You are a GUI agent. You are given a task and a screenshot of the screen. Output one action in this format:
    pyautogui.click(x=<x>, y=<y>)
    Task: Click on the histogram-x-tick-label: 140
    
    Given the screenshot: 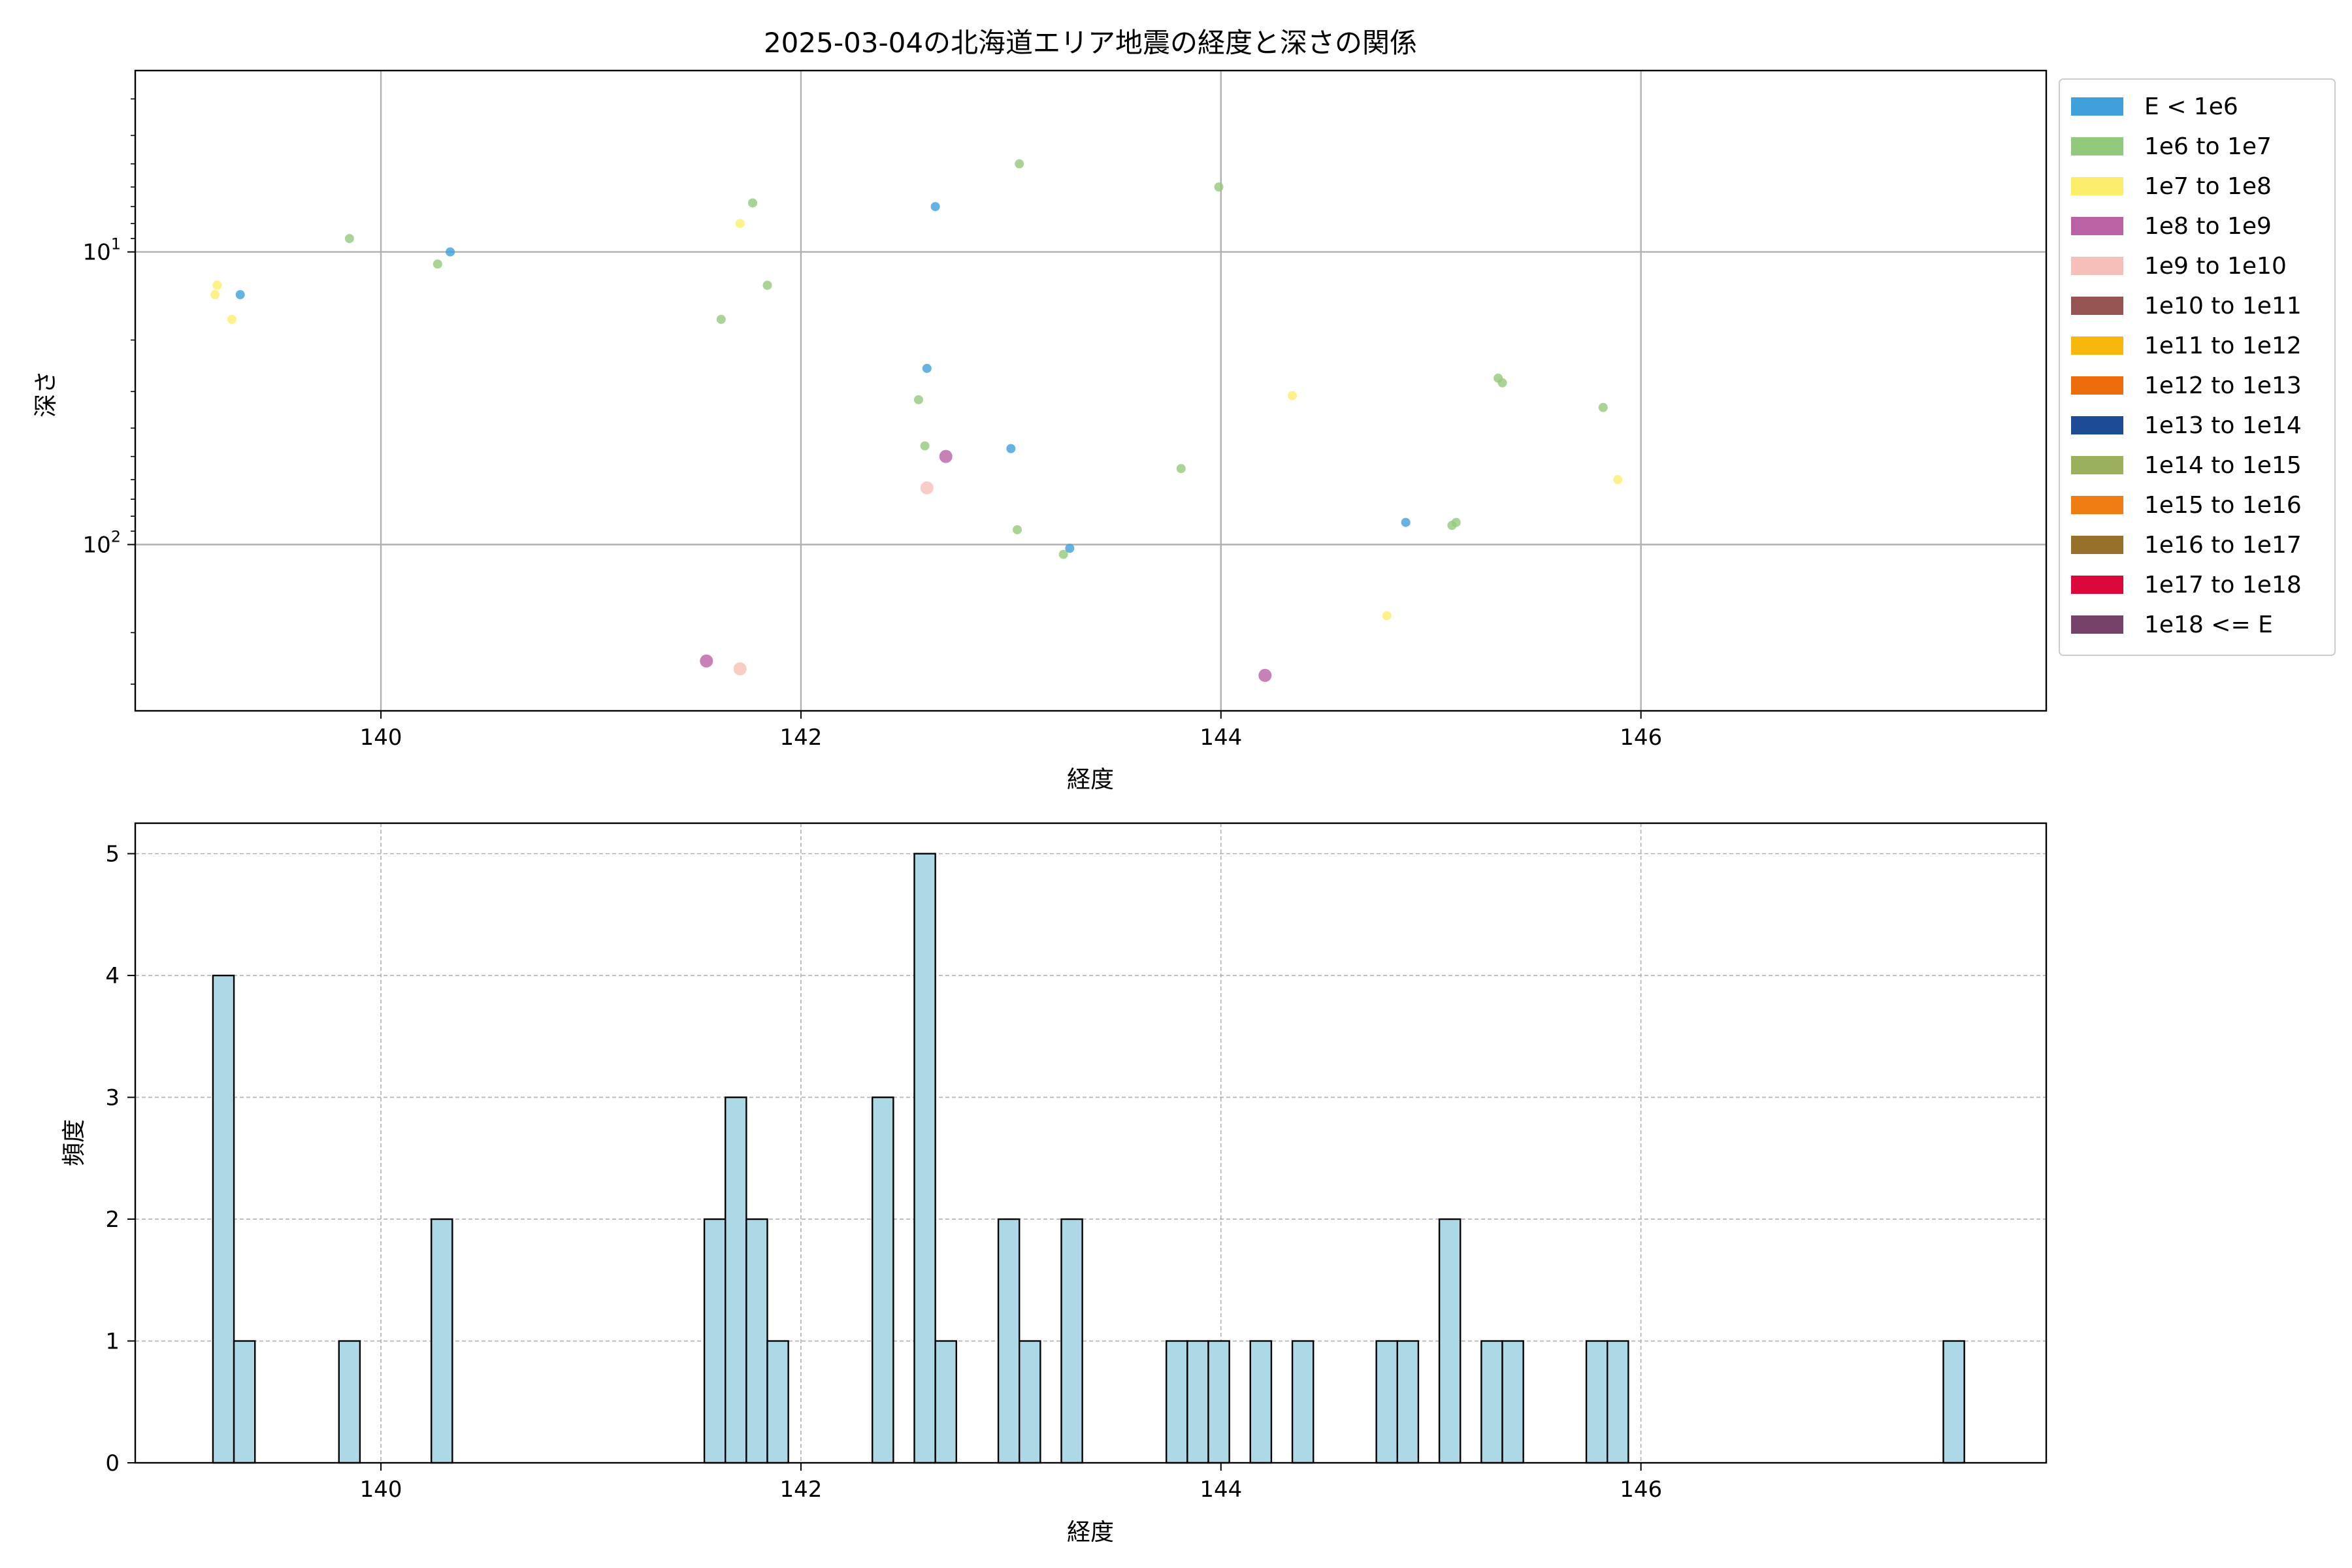 What is the action you would take?
    pyautogui.click(x=381, y=1490)
    